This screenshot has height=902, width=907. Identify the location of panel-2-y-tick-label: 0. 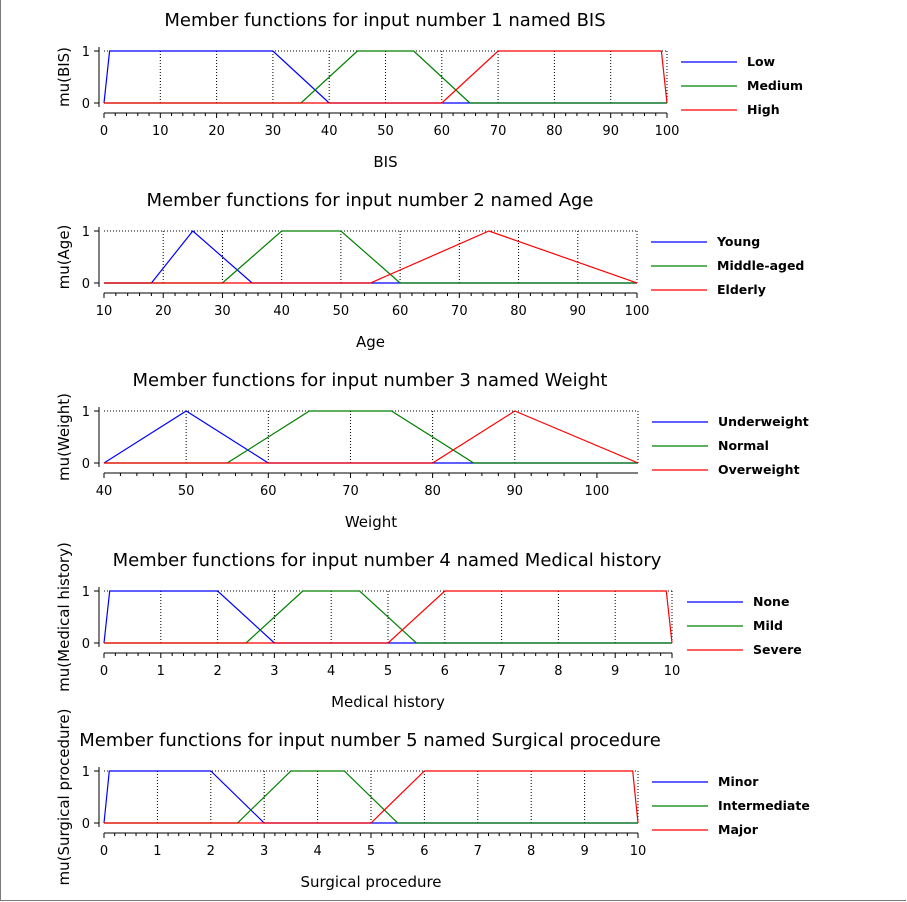
(86, 284).